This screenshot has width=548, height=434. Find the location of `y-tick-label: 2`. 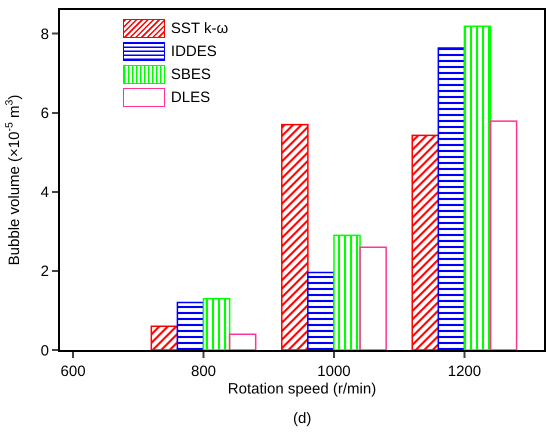

y-tick-label: 2 is located at coordinates (44, 271).